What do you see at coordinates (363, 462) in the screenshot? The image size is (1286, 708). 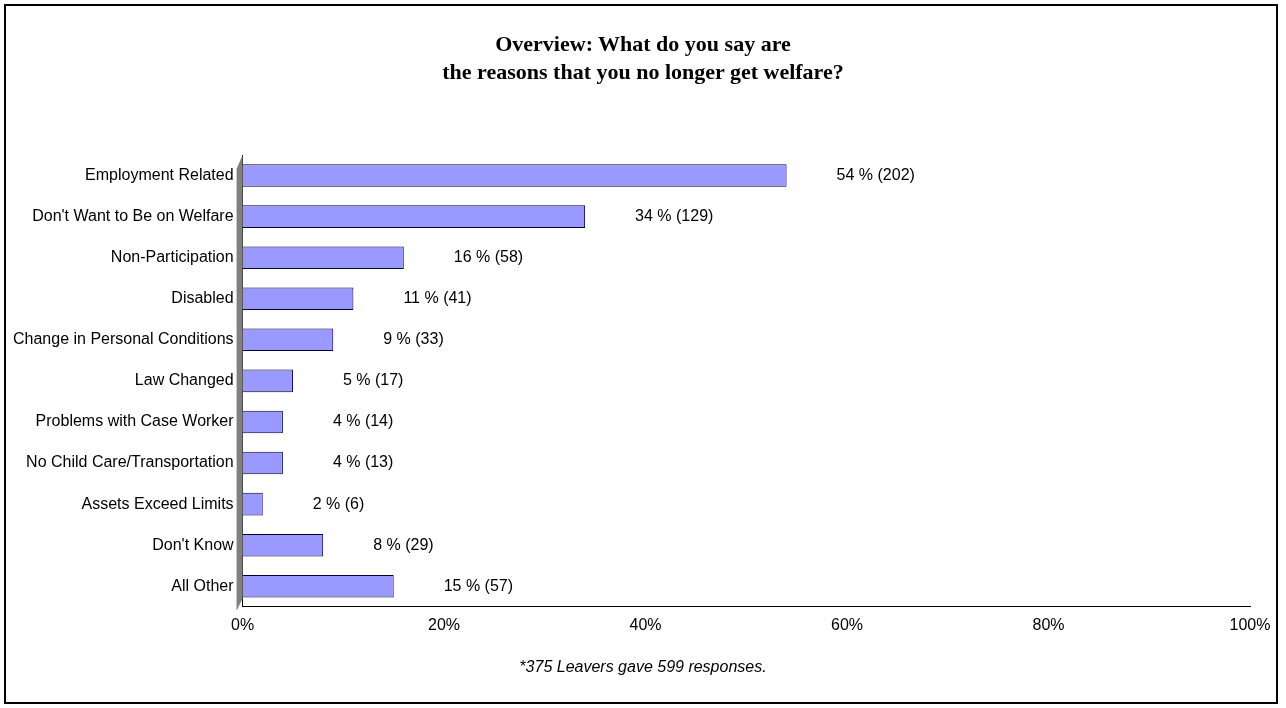 I see `data-label: 4 % (13)` at bounding box center [363, 462].